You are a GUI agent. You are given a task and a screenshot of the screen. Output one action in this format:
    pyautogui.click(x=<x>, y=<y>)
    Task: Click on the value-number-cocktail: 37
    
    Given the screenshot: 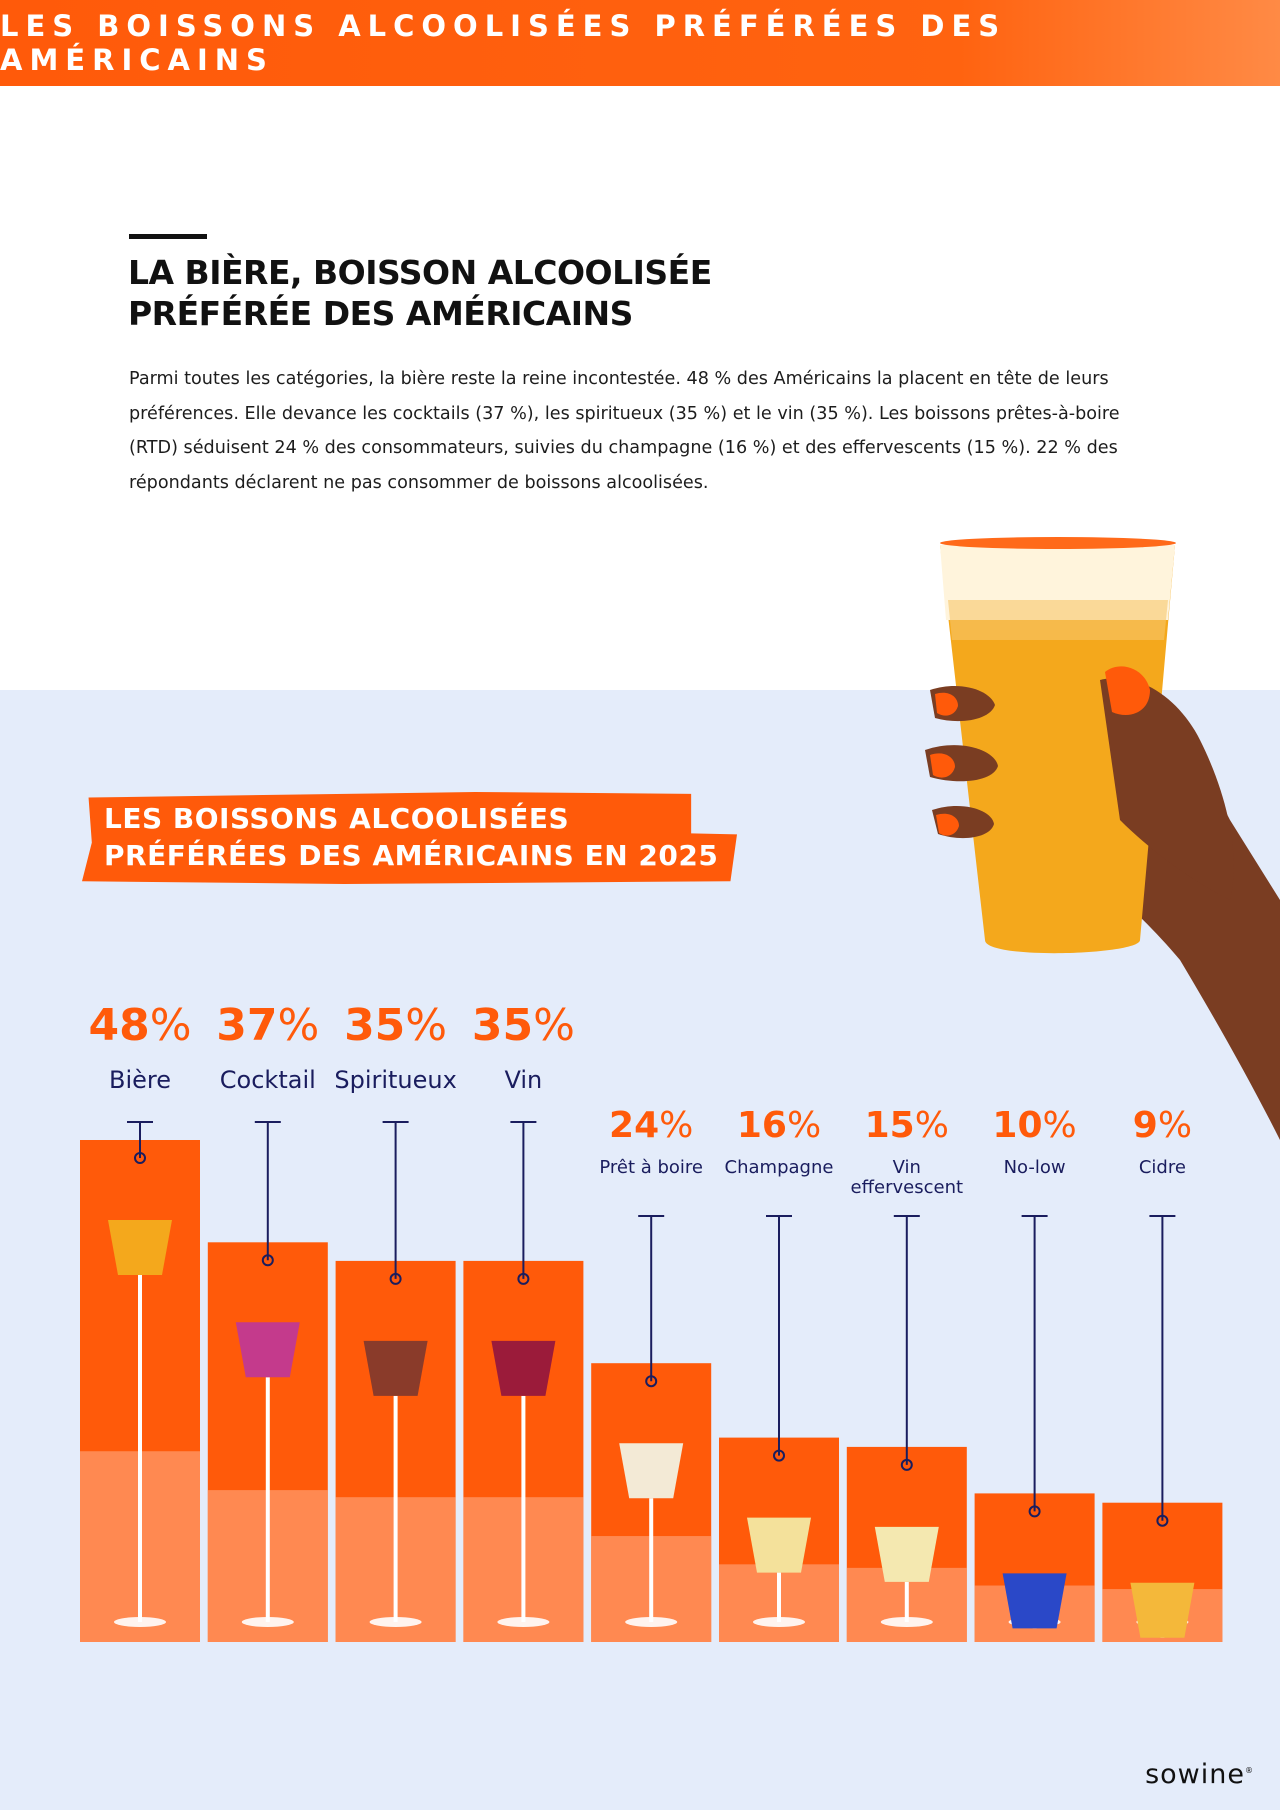 What is the action you would take?
    pyautogui.click(x=247, y=1025)
    